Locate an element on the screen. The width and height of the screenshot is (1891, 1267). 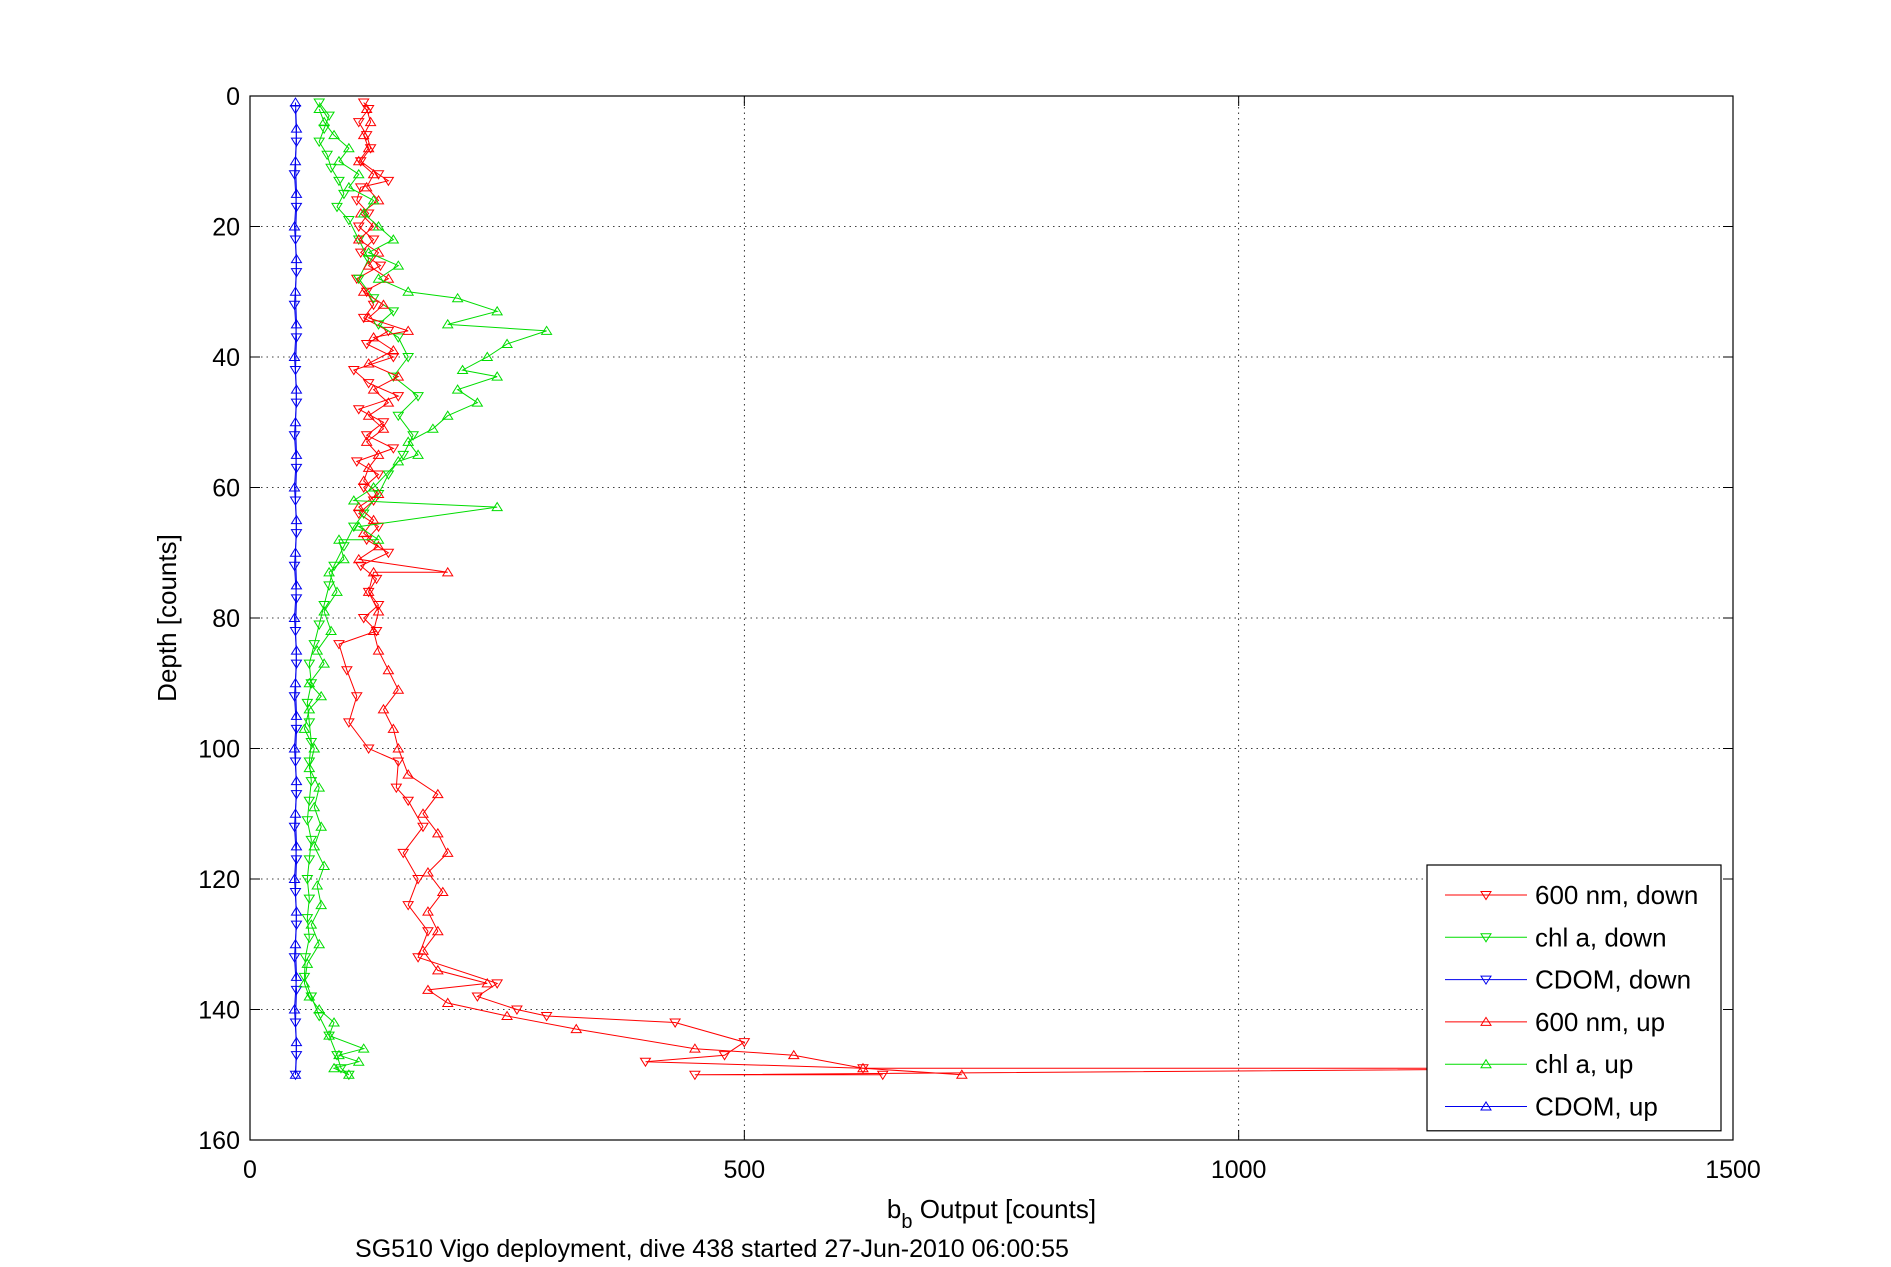
y-tick-label: 0 is located at coordinates (233, 97).